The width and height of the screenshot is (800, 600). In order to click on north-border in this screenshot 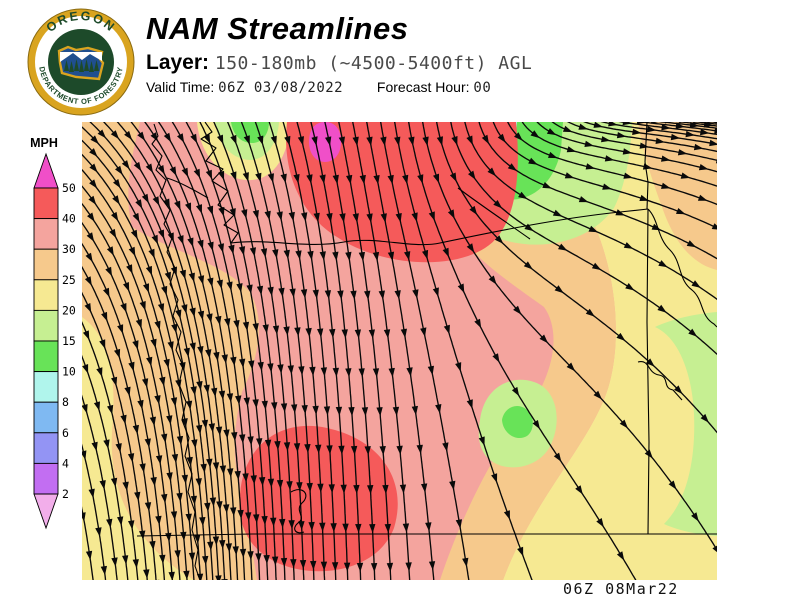, I will do `click(407, 184)`.